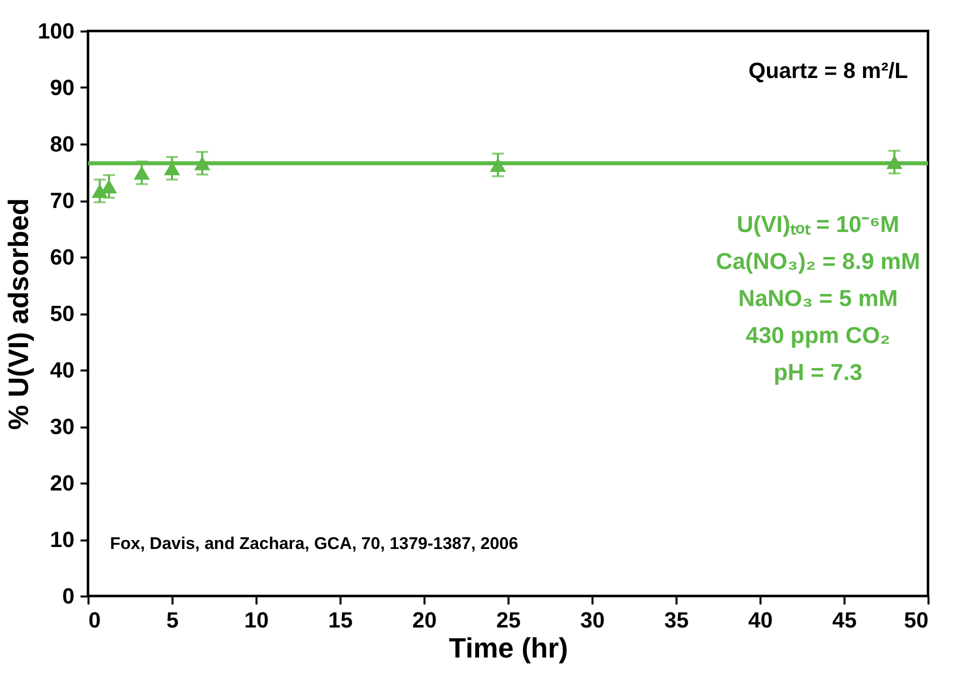 The image size is (956, 693). Describe the element at coordinates (62, 370) in the screenshot. I see `y-tick-label: 40` at that location.